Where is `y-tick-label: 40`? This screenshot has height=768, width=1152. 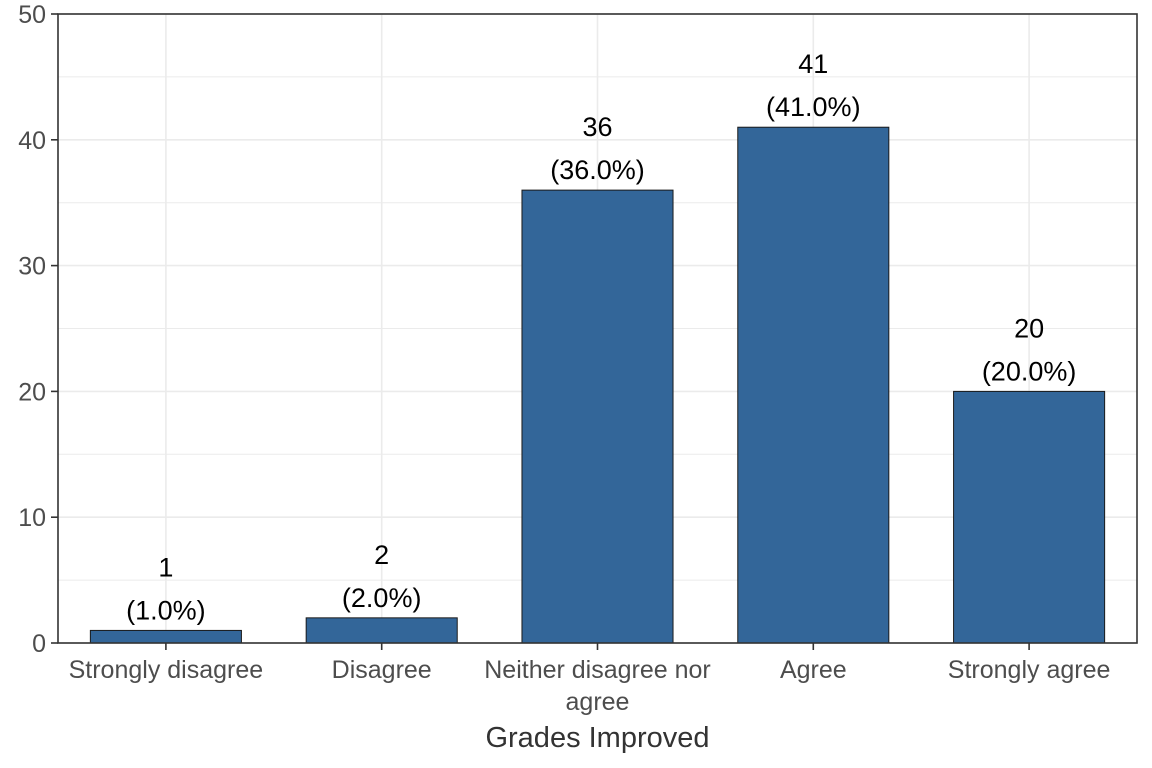
y-tick-label: 40 is located at coordinates (32, 141).